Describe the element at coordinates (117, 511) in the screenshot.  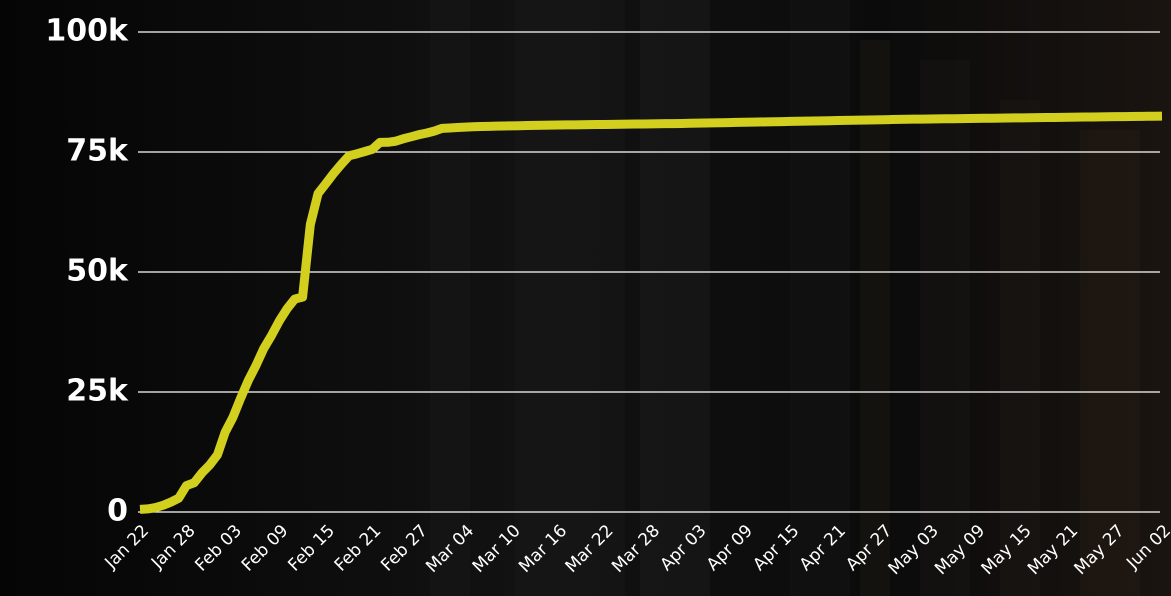
I see `y-tick-label: 0` at that location.